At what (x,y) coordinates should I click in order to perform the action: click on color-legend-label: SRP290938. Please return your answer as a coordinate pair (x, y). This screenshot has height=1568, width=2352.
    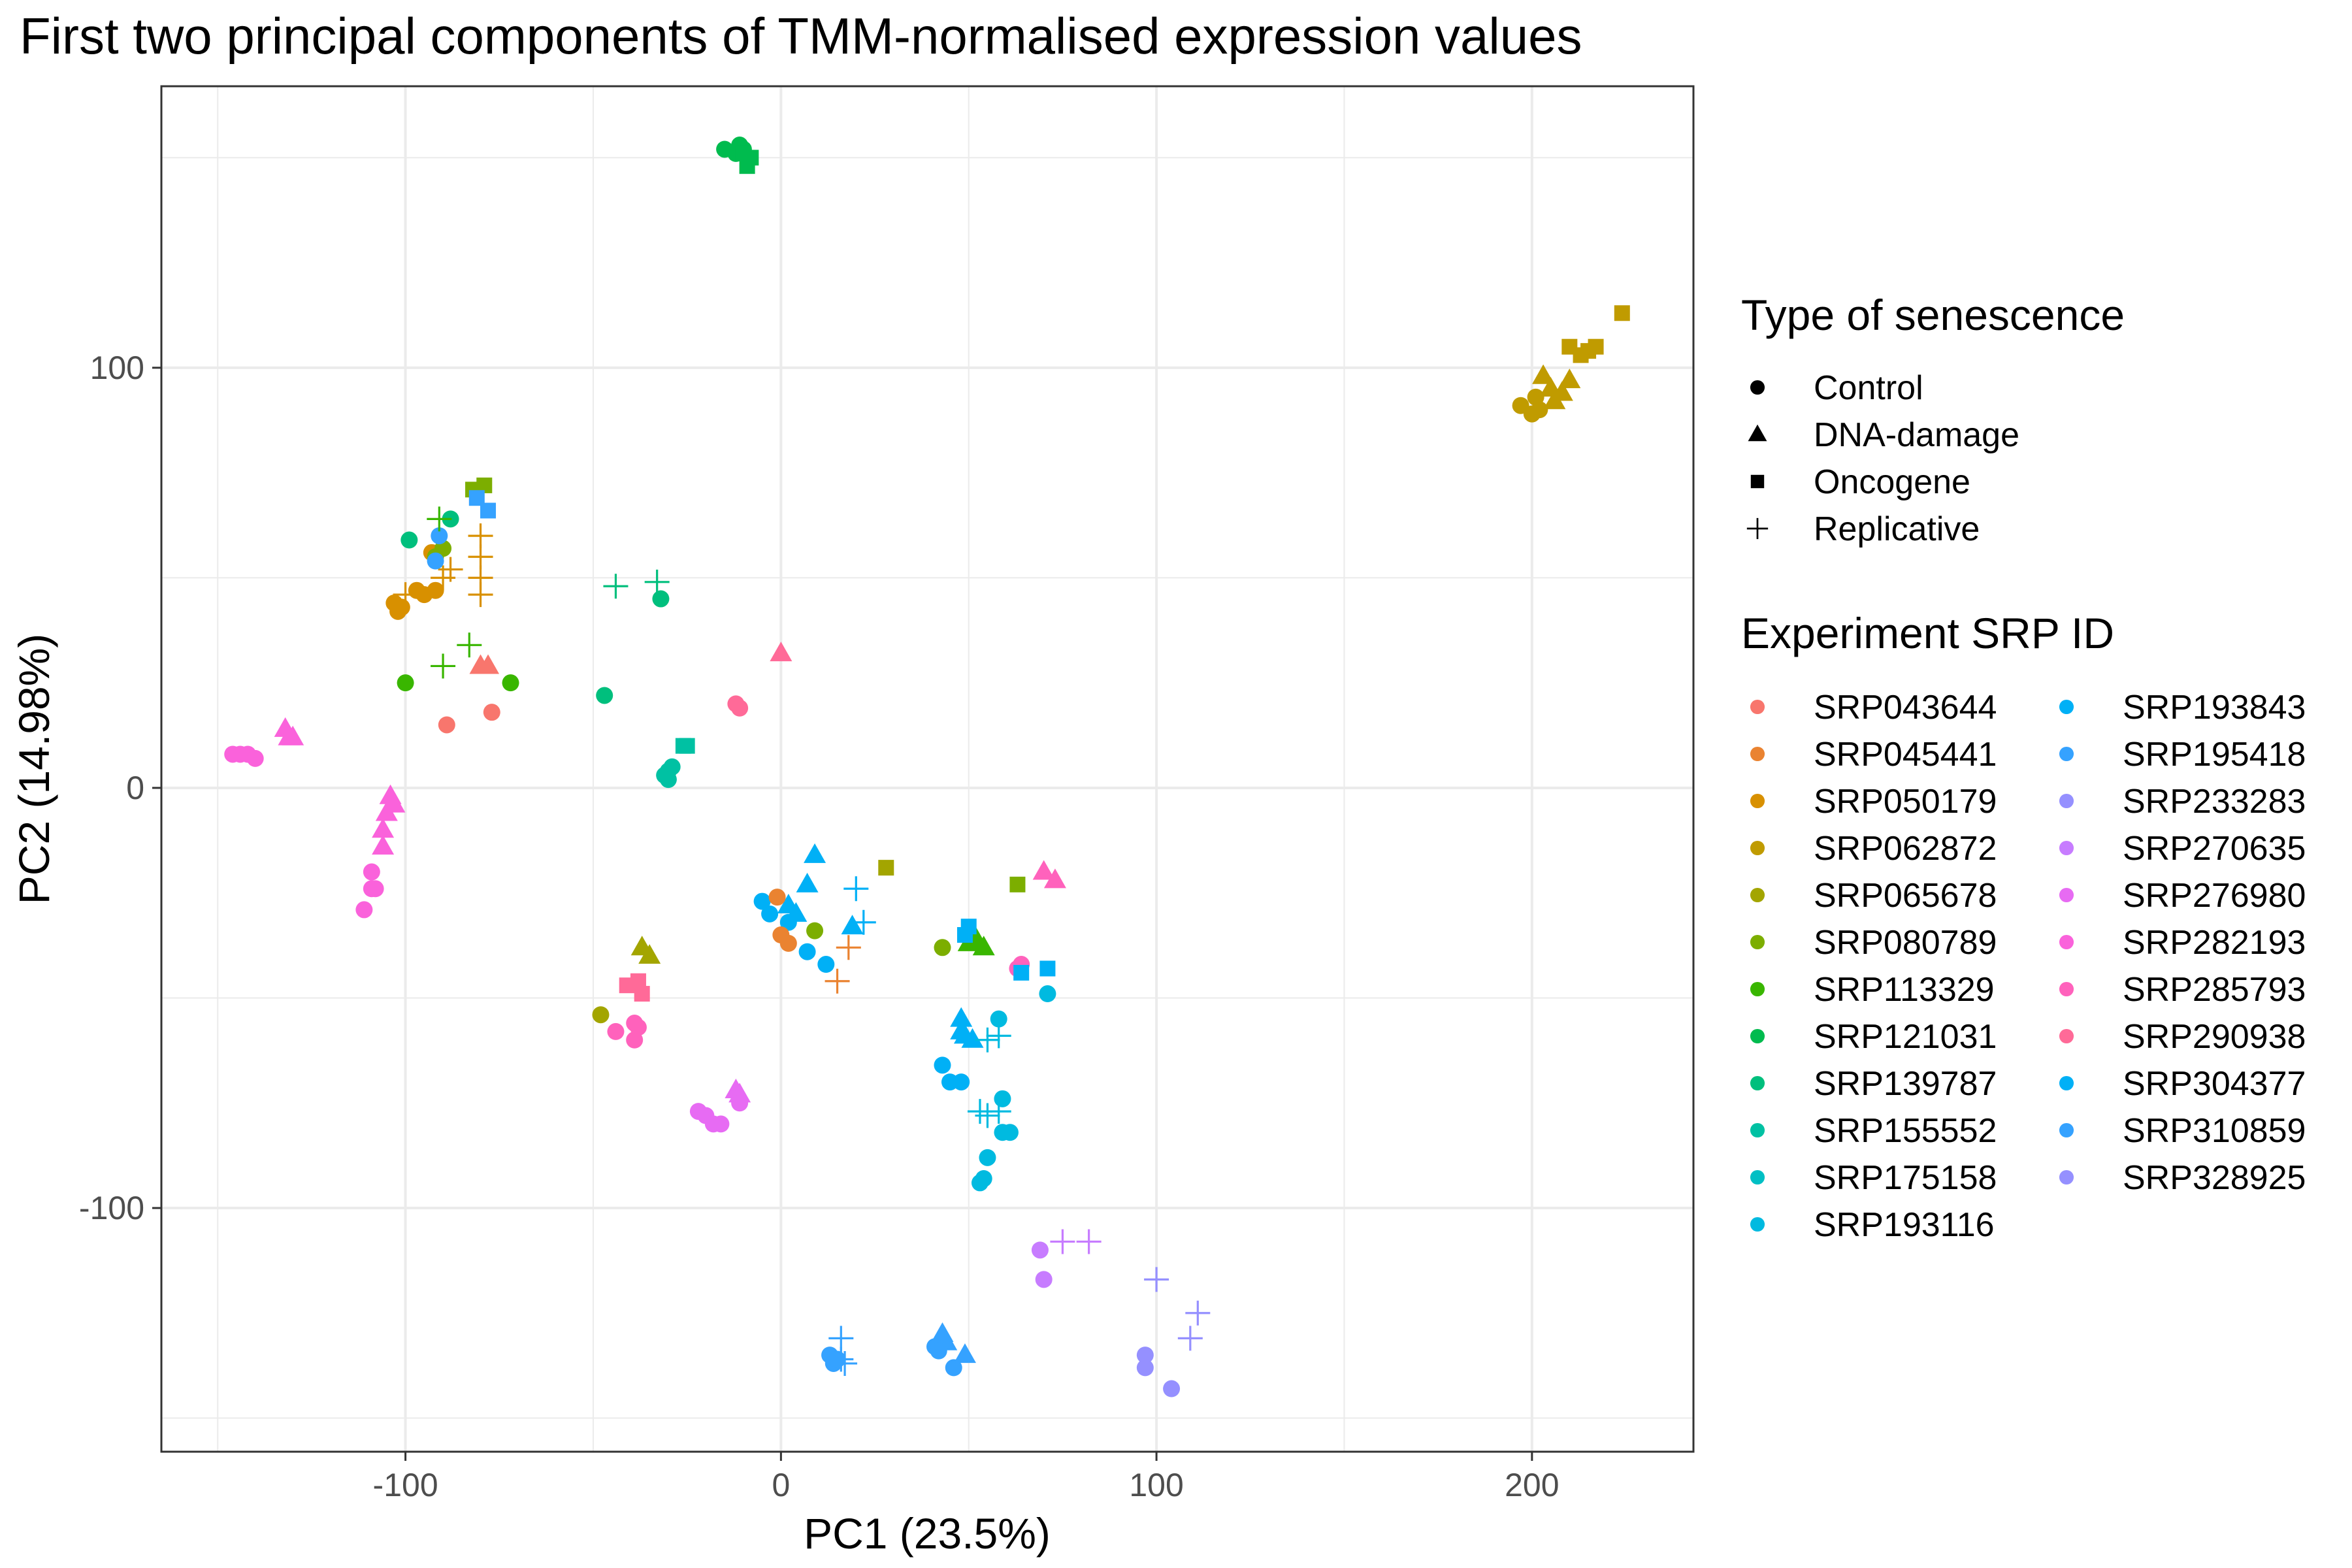
    Looking at the image, I should click on (2214, 1037).